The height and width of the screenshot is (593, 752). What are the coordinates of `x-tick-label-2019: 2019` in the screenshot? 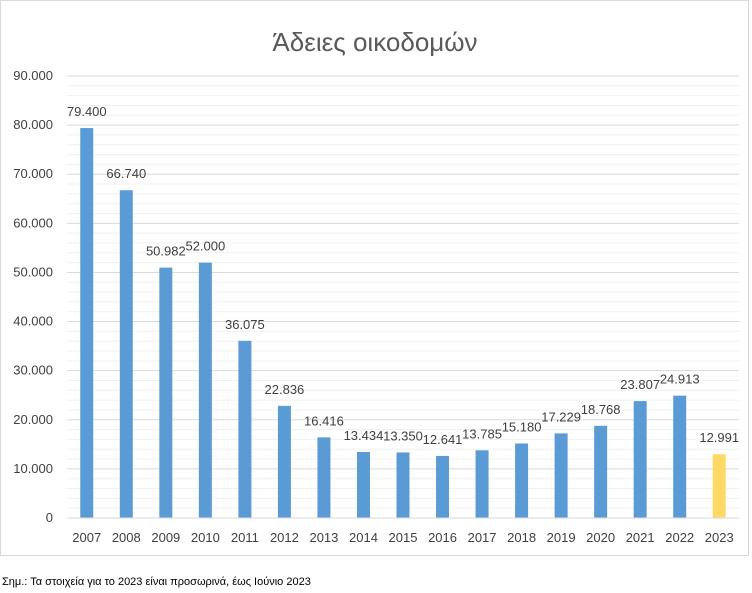 It's located at (561, 537).